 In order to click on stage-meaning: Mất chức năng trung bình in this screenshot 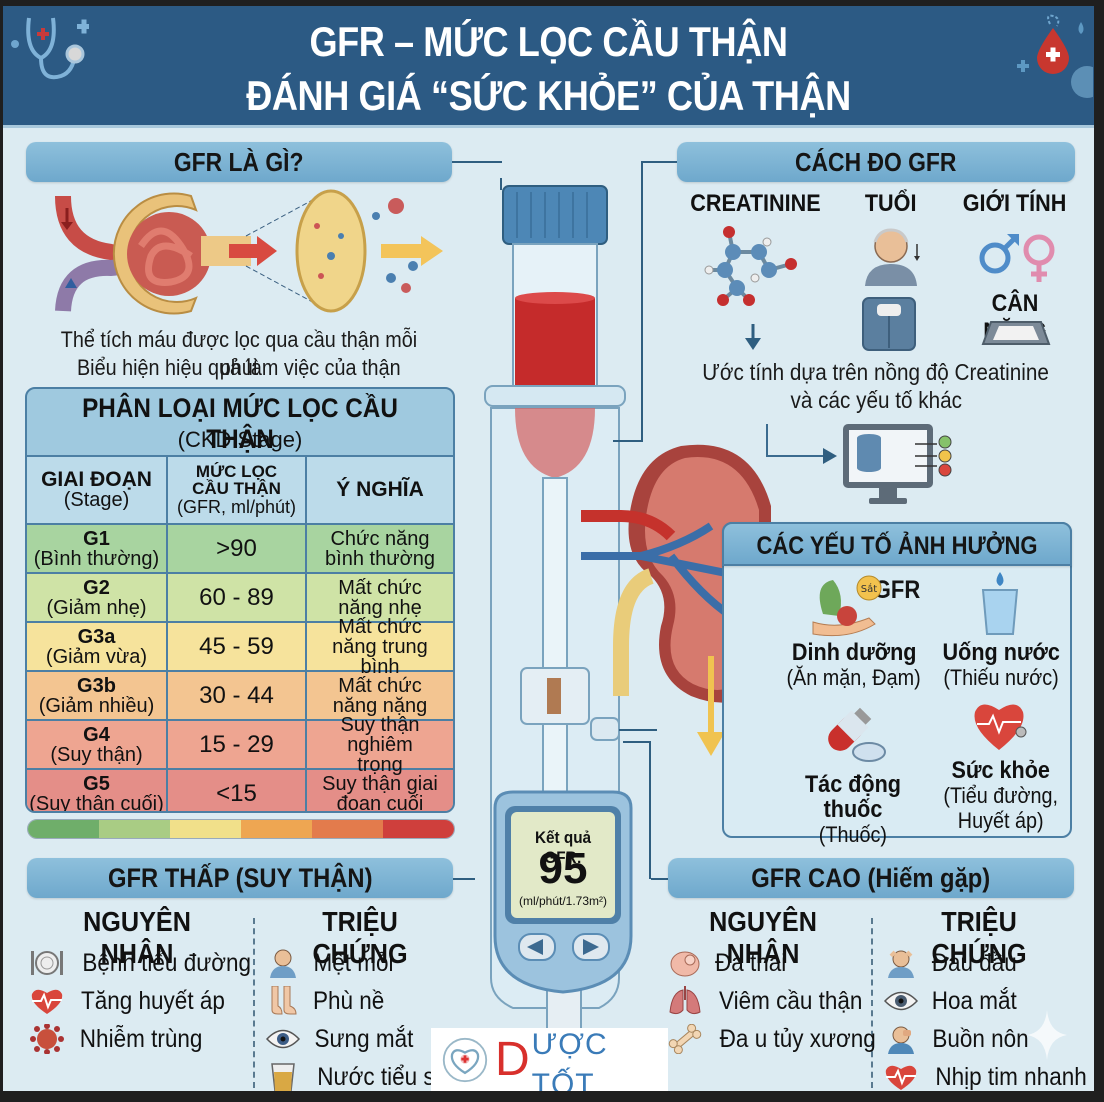, I will do `click(380, 646)`.